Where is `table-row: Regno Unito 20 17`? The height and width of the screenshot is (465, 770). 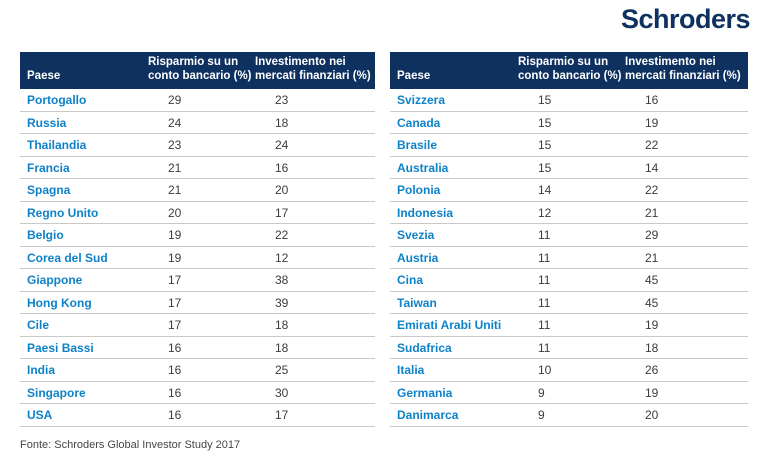 table-row: Regno Unito 20 17 is located at coordinates (197, 213).